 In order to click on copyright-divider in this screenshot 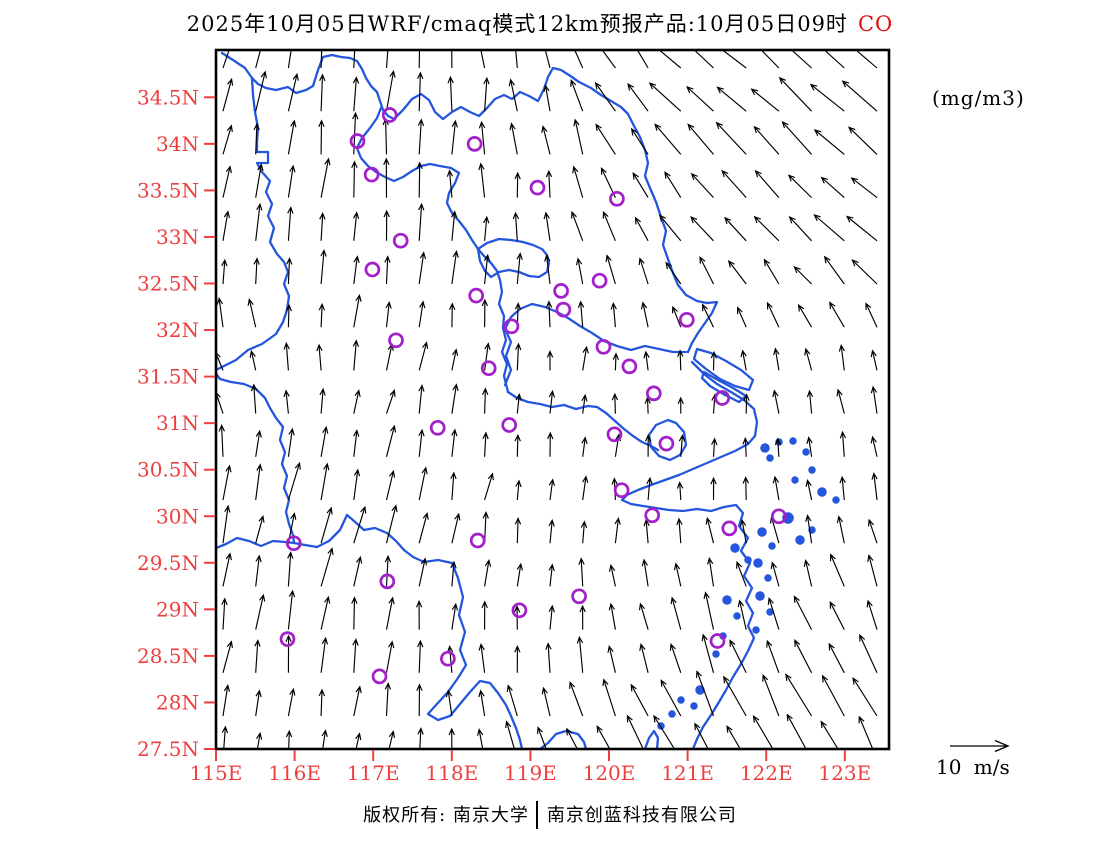, I will do `click(536, 815)`.